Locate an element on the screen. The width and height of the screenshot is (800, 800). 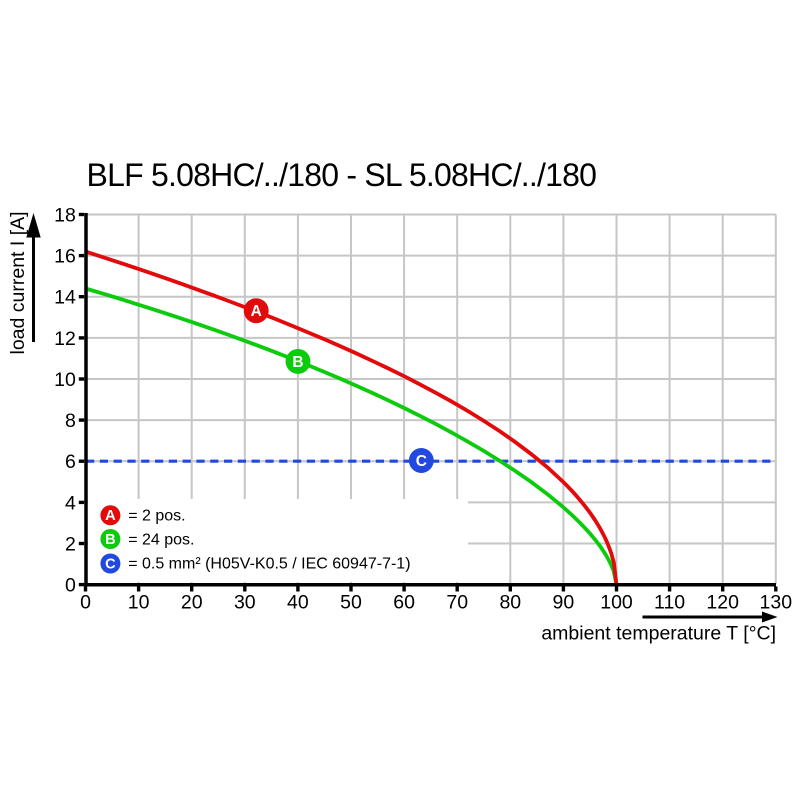
svg-text: ambient temperature T [°C] is located at coordinates (658, 633).